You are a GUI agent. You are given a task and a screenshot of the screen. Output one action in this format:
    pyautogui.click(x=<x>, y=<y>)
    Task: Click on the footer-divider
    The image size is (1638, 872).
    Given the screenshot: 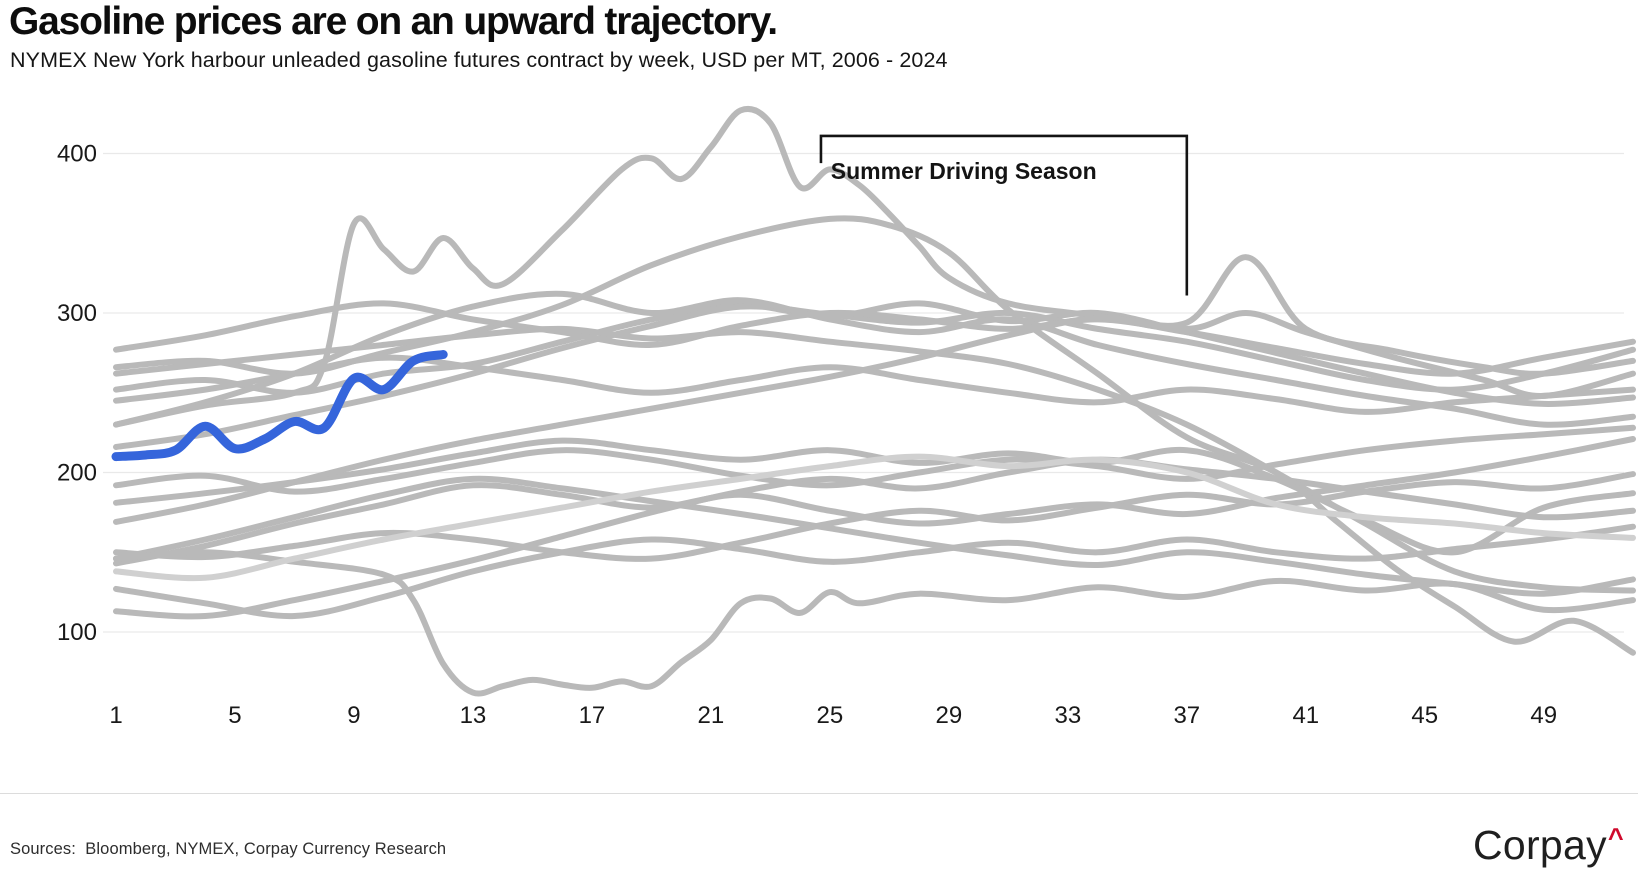 What is the action you would take?
    pyautogui.click(x=819, y=793)
    